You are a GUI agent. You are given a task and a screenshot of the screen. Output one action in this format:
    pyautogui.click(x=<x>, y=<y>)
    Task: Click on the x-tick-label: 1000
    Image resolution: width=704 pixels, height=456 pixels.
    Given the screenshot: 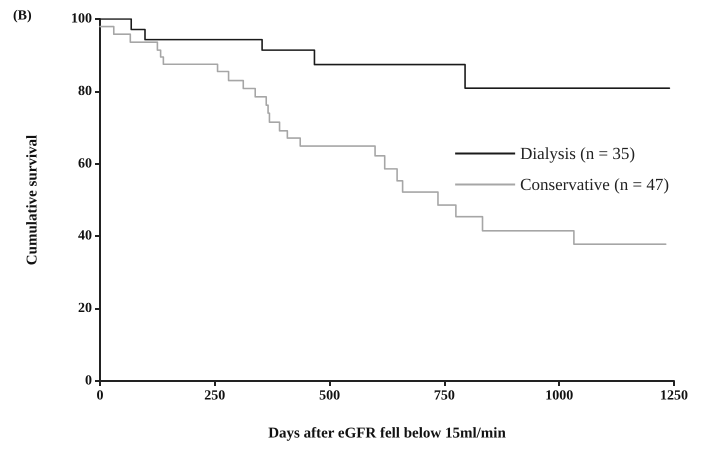 What is the action you would take?
    pyautogui.click(x=559, y=396)
    